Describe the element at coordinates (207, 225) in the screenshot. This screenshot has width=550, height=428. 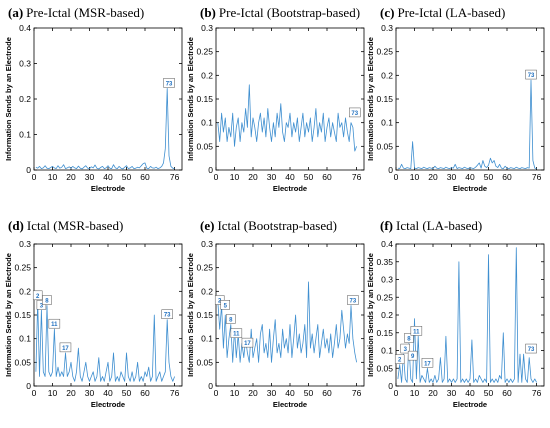
I see `panel-title-letter: (e)` at that location.